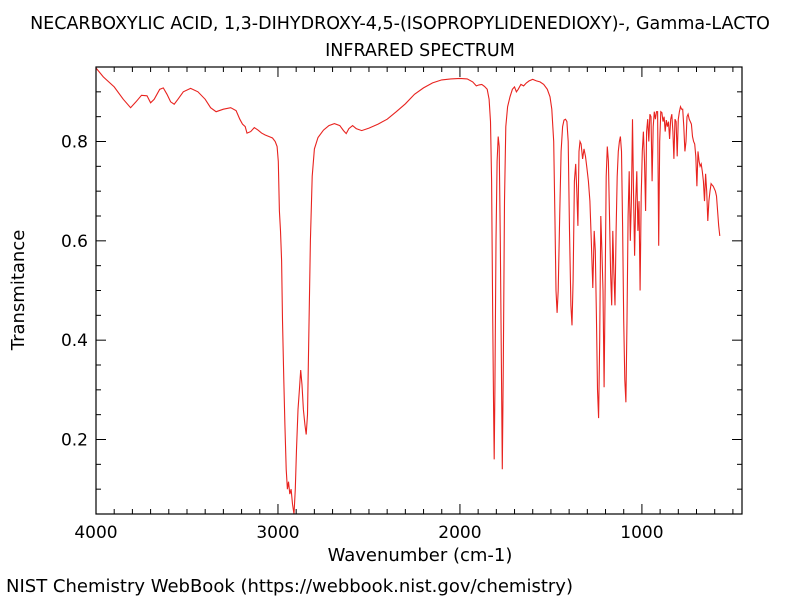  What do you see at coordinates (74, 341) in the screenshot?
I see `y-tick-label: 0.4` at bounding box center [74, 341].